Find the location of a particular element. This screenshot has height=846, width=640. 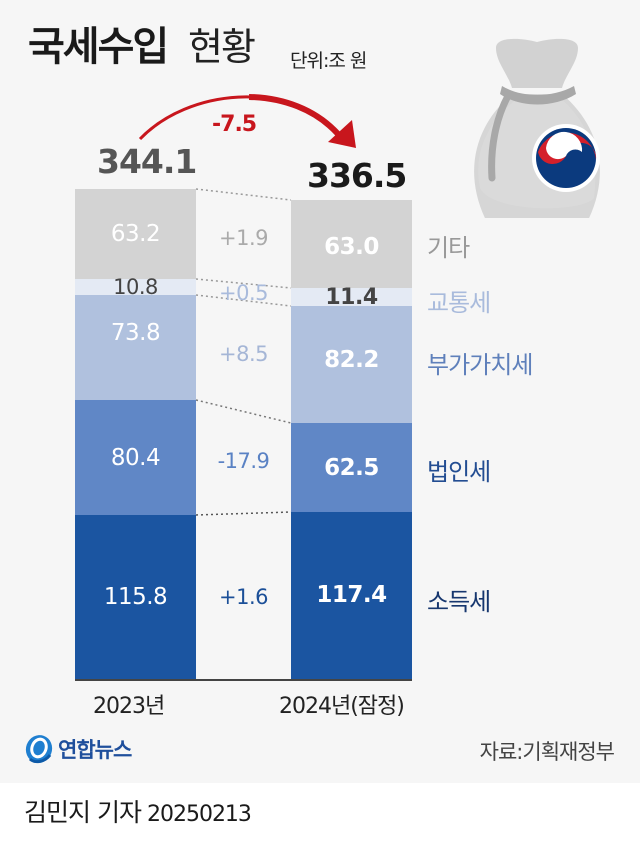

total-2024: 336.5 is located at coordinates (357, 175).